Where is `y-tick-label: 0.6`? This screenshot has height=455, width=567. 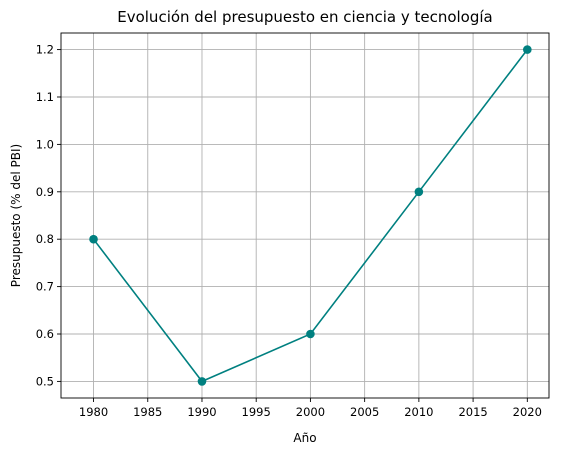 y-tick-label: 0.6 is located at coordinates (45, 334).